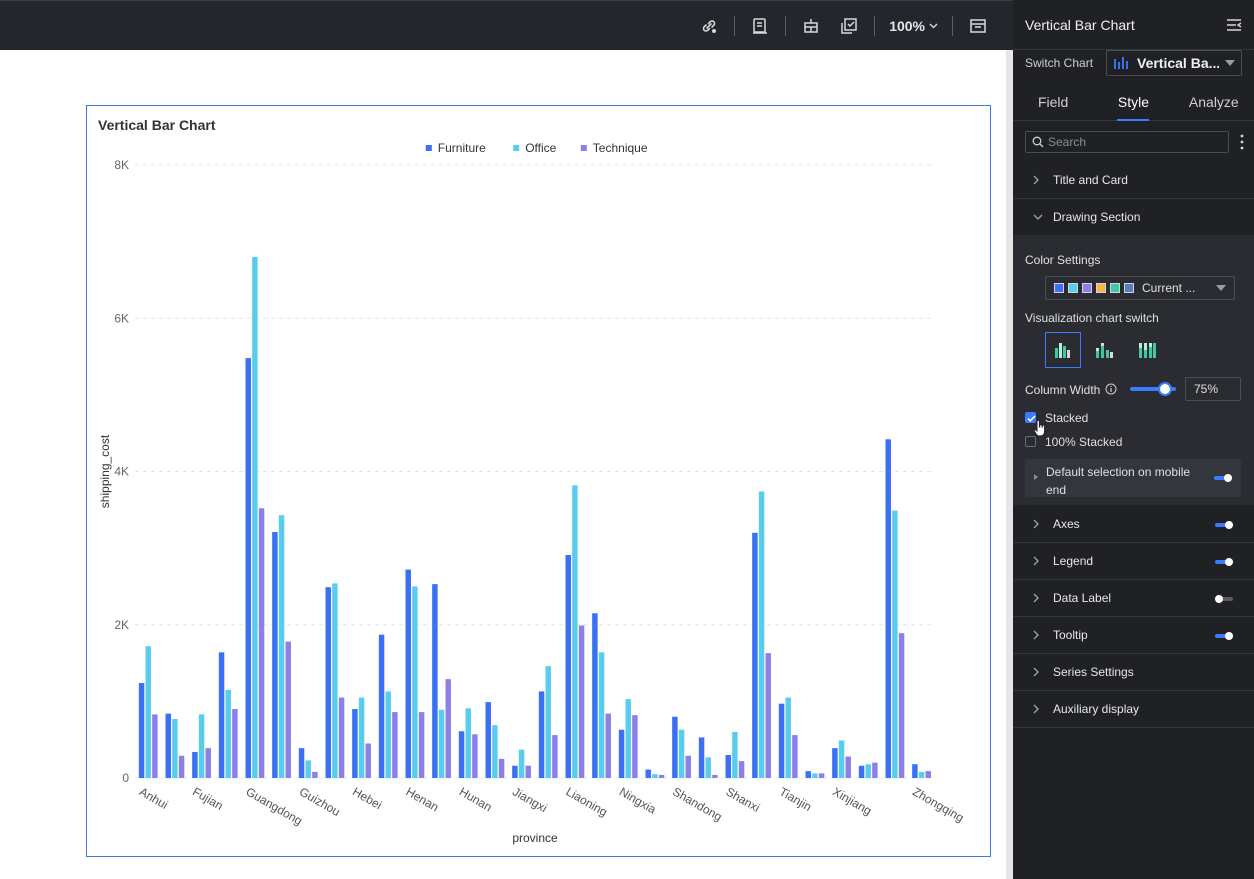 This screenshot has height=879, width=1254. Describe the element at coordinates (1080, 24) in the screenshot. I see `panel-title: Vertical Bar Chart` at that location.